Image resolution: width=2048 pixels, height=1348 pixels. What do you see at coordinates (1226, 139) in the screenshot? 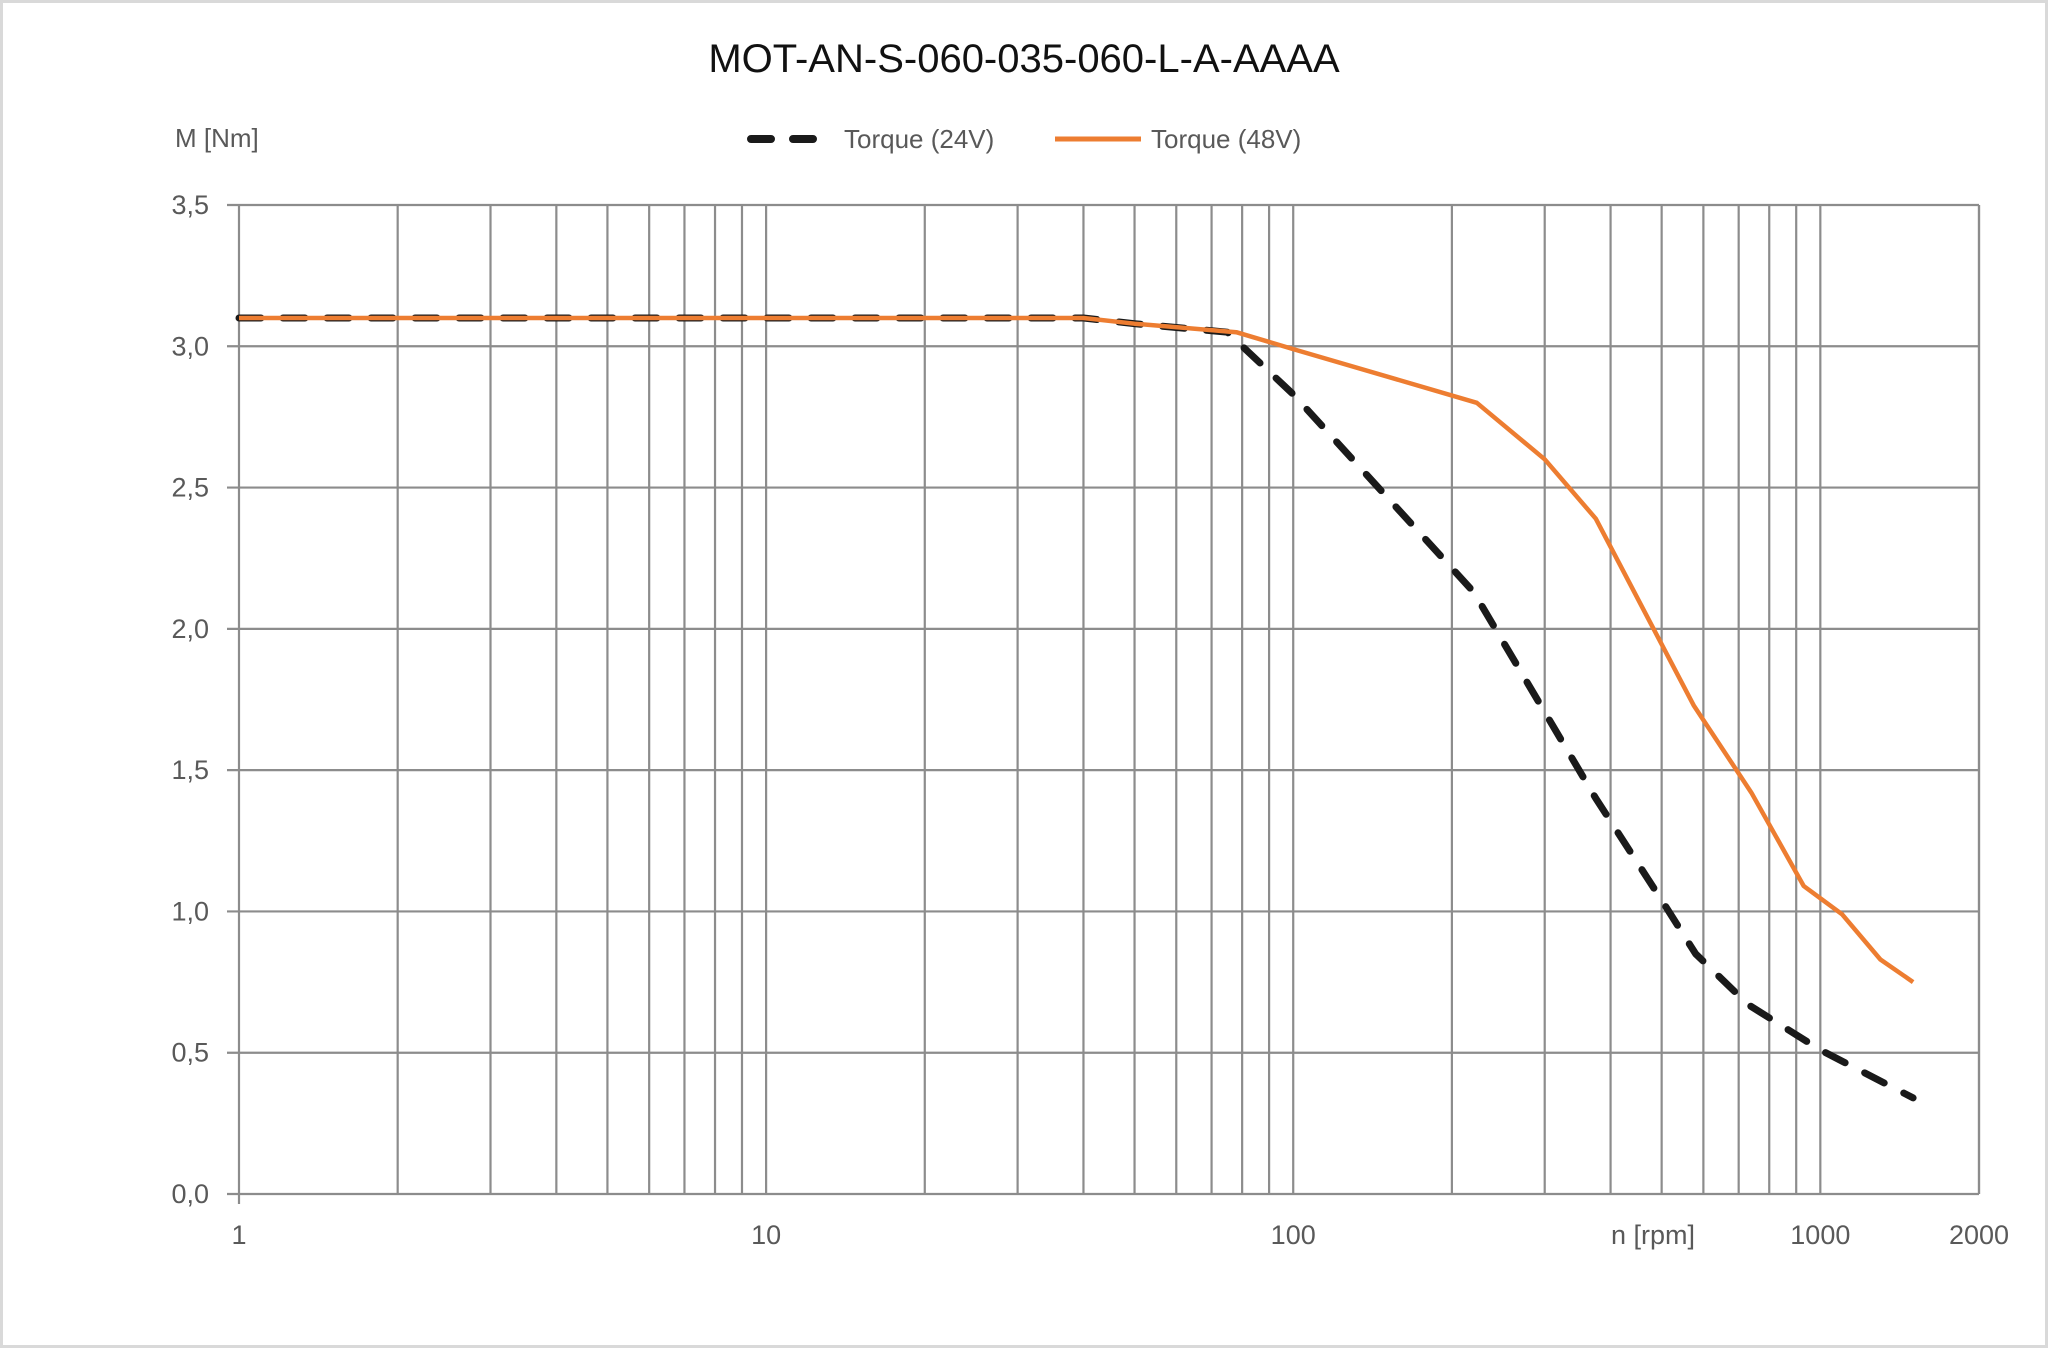
I see `legend-label-48v: Torque (48V)` at bounding box center [1226, 139].